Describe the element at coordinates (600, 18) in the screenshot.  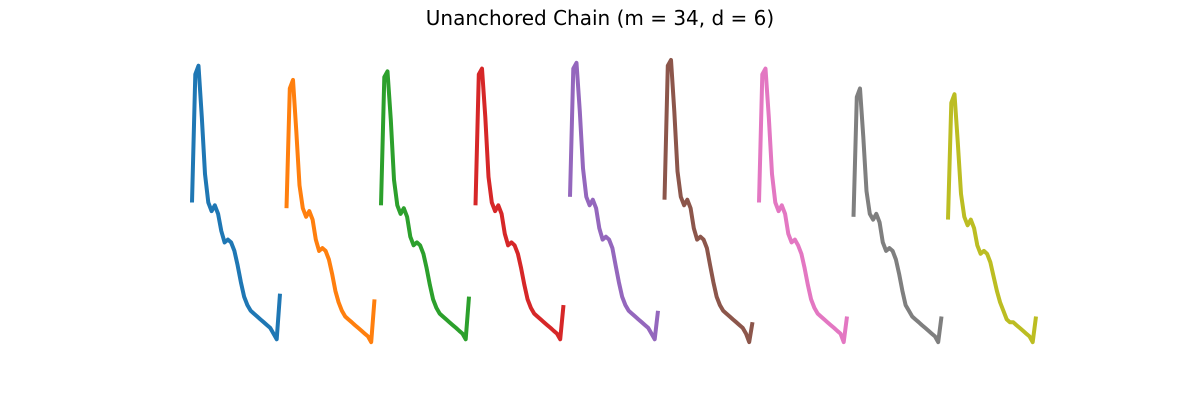
I see `chart-title: Unanchored Chain (m = 34, d = 6)` at that location.